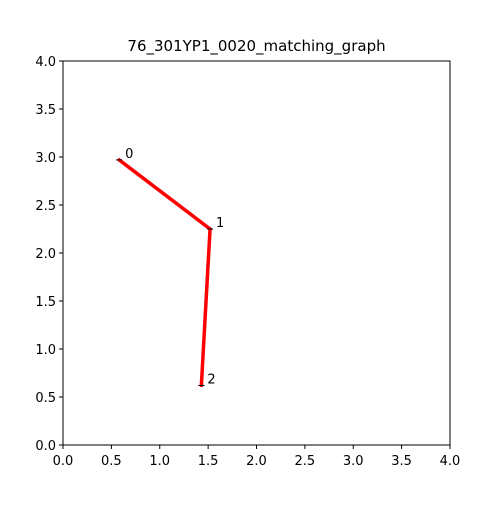 The width and height of the screenshot is (500, 505). What do you see at coordinates (256, 461) in the screenshot?
I see `x-tick-label-4: 2.0` at bounding box center [256, 461].